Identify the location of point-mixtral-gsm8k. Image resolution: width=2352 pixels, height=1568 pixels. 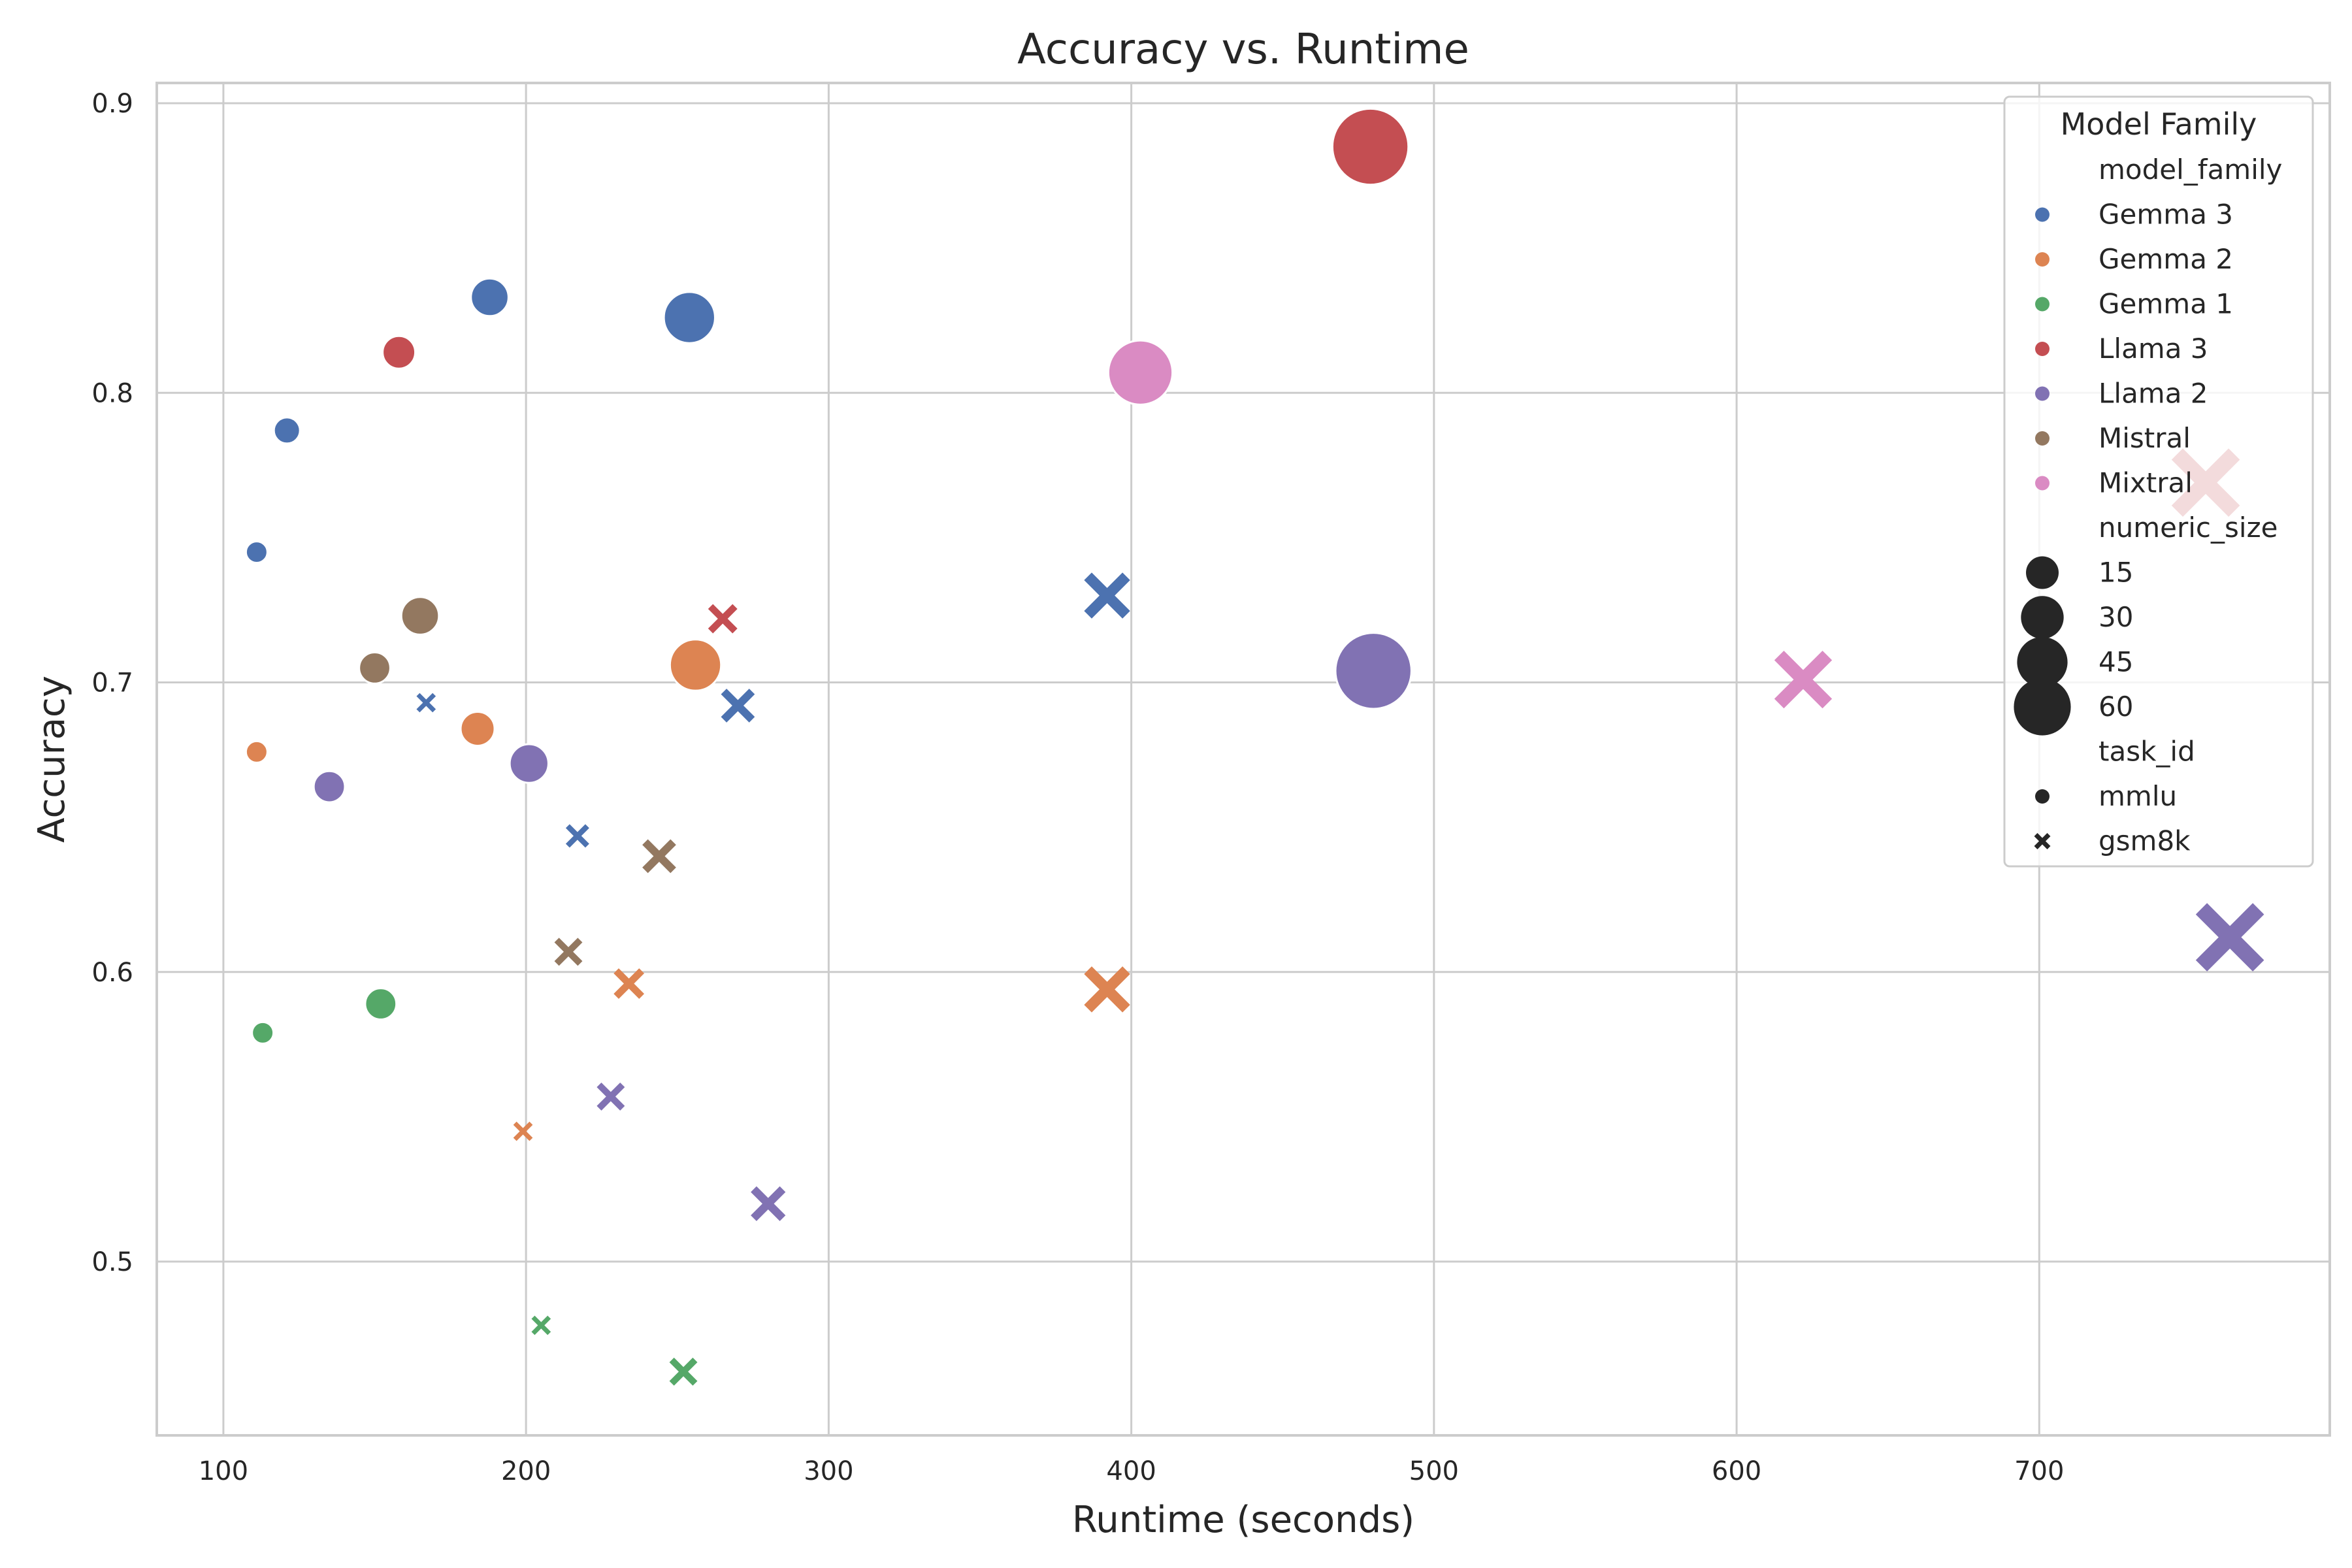
(1803, 679).